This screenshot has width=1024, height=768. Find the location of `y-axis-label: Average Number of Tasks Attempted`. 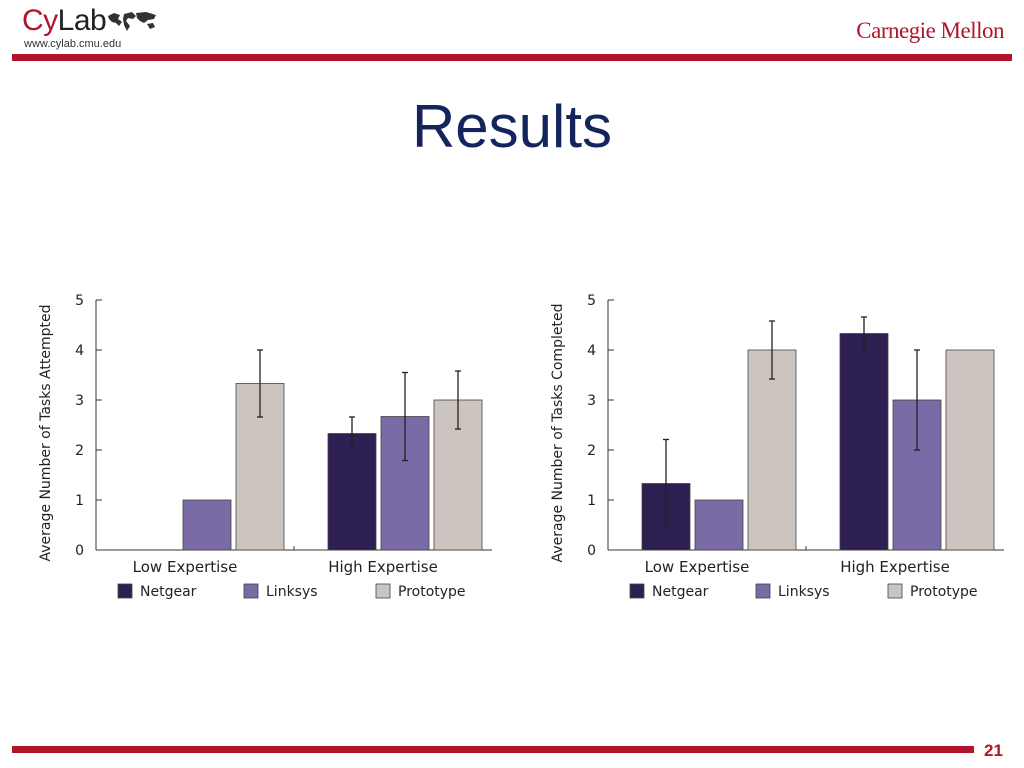

y-axis-label: Average Number of Tasks Attempted is located at coordinates (46, 433).